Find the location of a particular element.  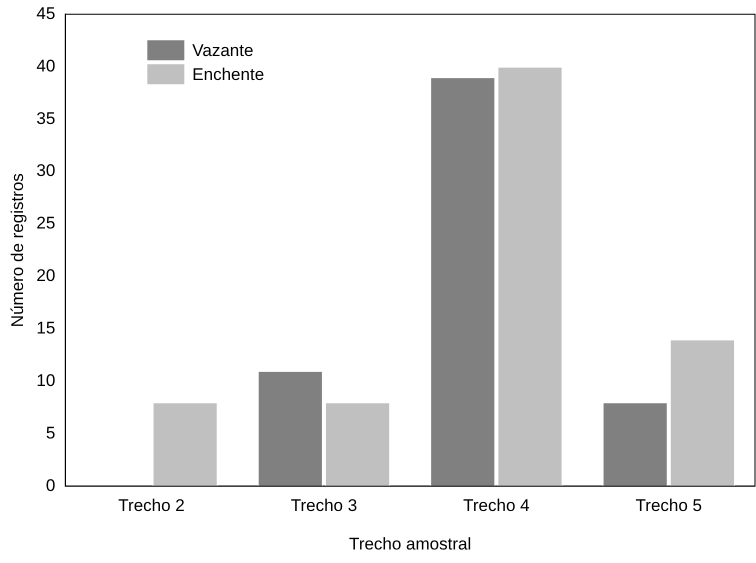

y-tick-label: 15 is located at coordinates (46, 328).